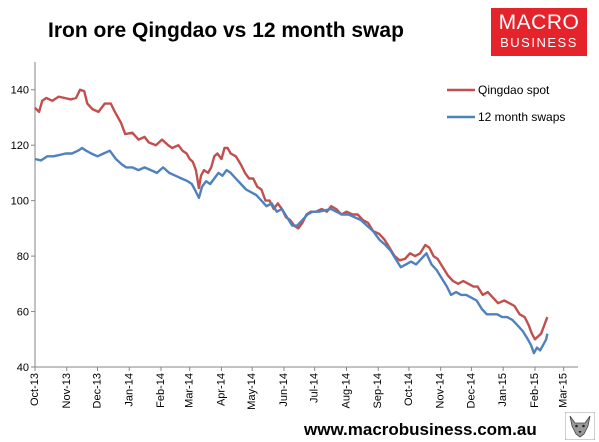 The width and height of the screenshot is (599, 442). What do you see at coordinates (346, 390) in the screenshot?
I see `x-tick-label: Aug-14` at bounding box center [346, 390].